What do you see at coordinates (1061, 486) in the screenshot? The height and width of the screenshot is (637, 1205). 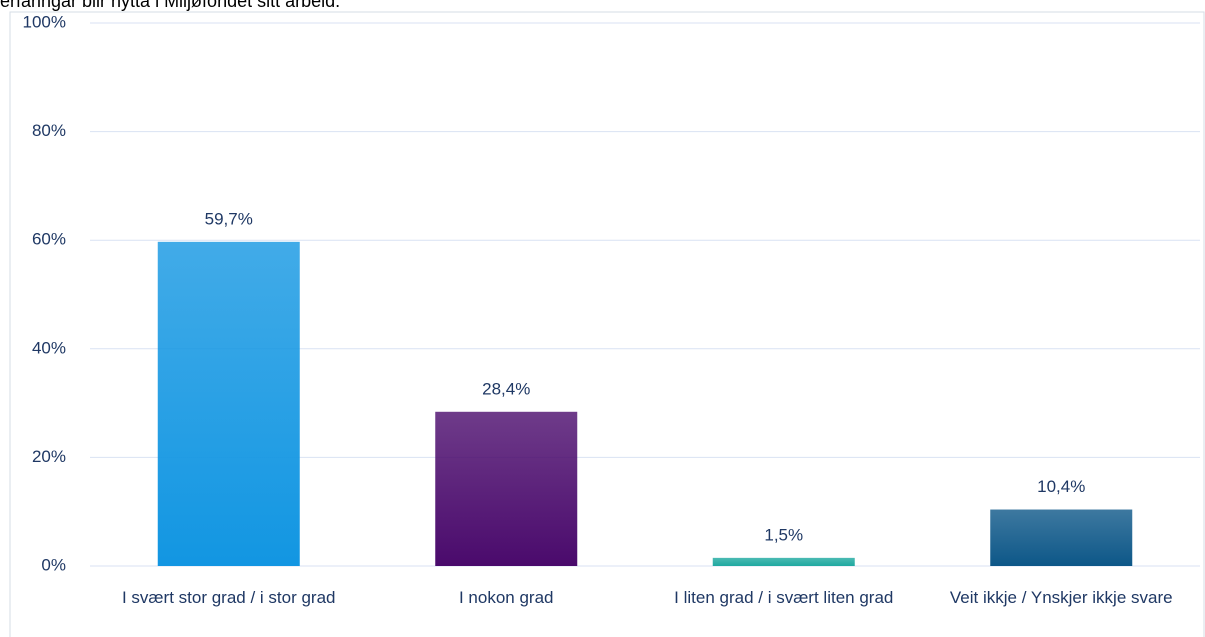 I see `data-label: 10,4%` at bounding box center [1061, 486].